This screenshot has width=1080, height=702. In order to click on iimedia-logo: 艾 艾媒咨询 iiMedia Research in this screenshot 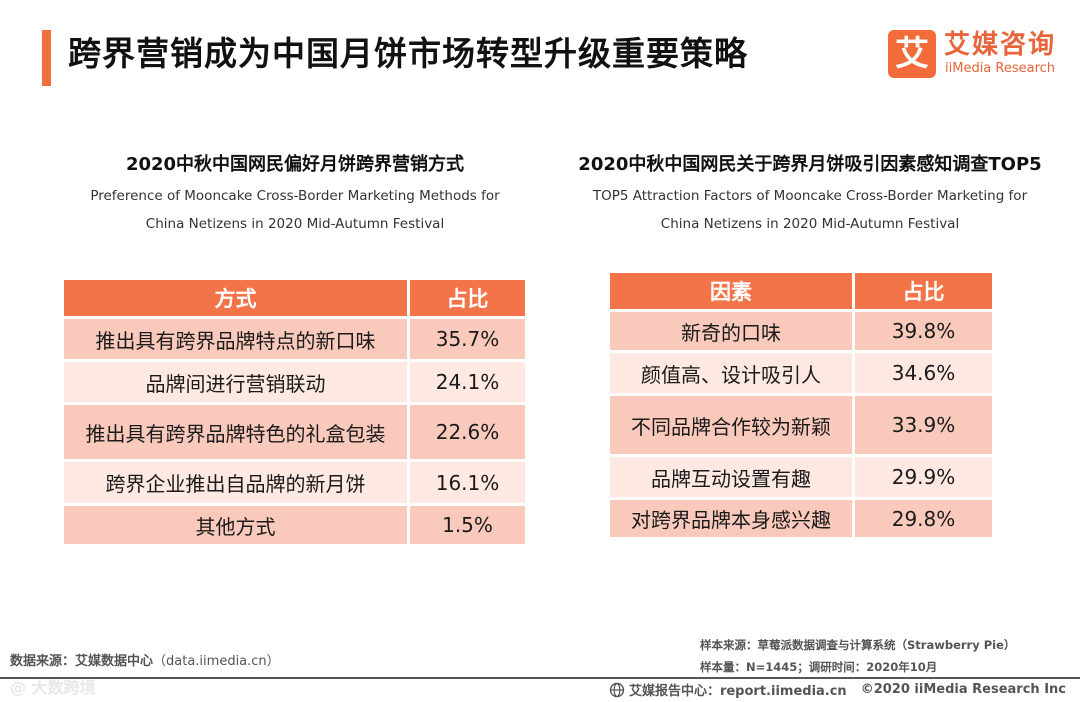, I will do `click(975, 55)`.